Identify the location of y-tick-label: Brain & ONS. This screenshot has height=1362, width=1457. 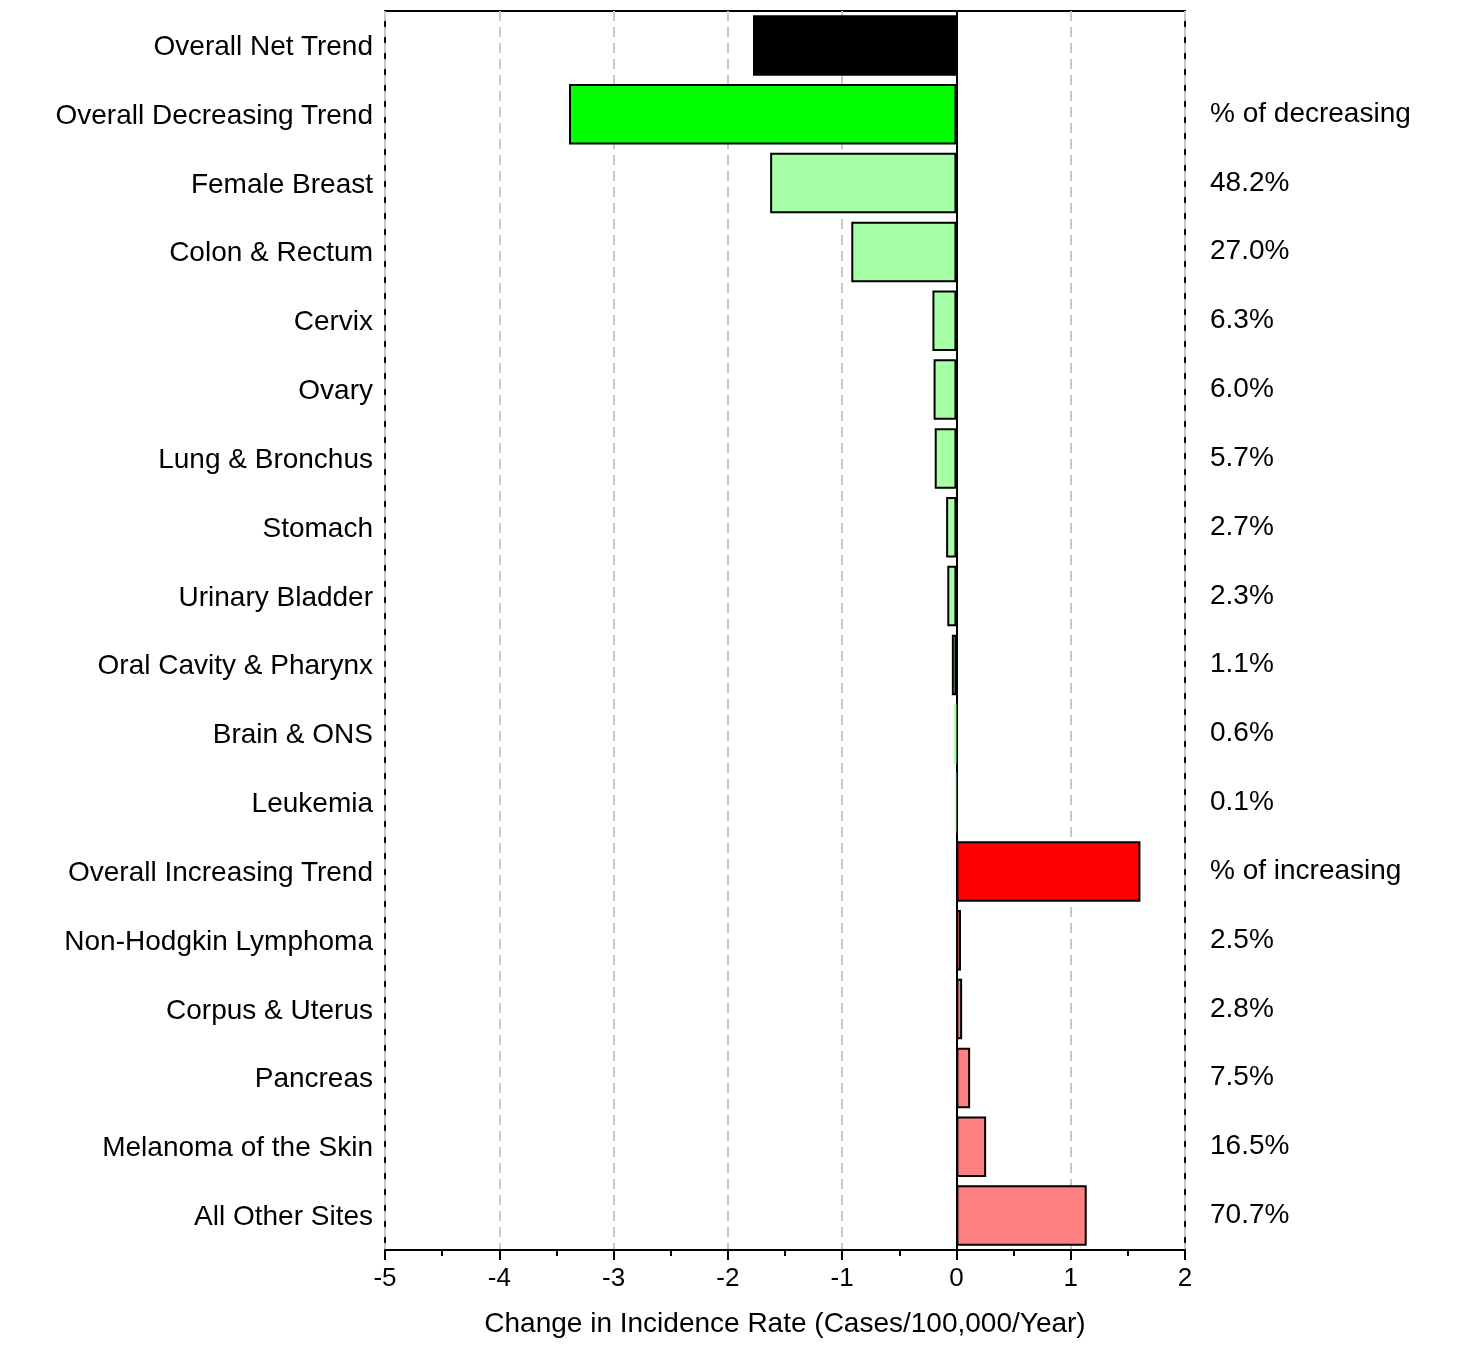
(292, 734).